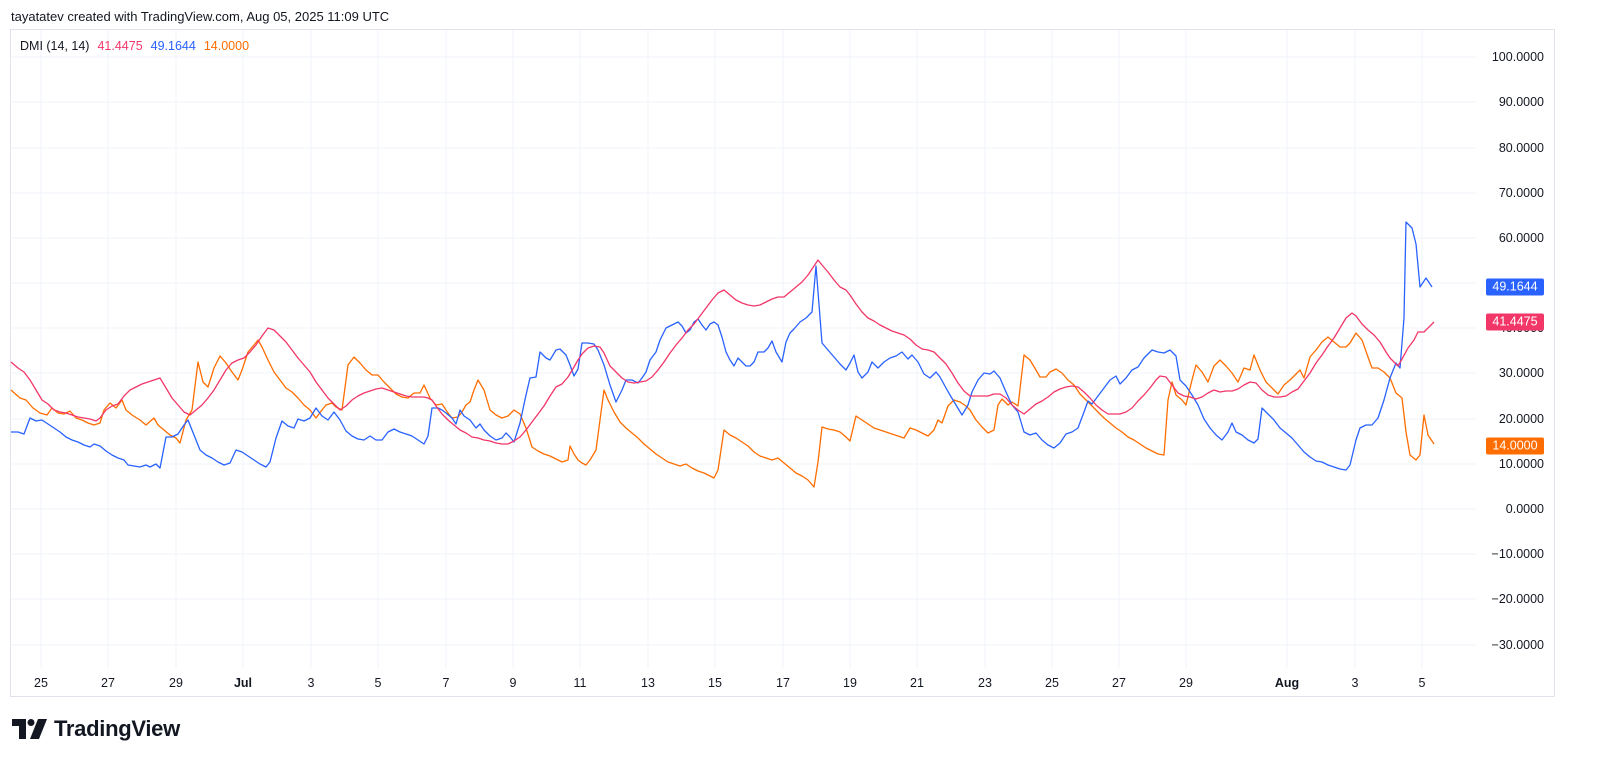 The height and width of the screenshot is (778, 1600). What do you see at coordinates (1287, 683) in the screenshot?
I see `x-axis-label-month: Aug` at bounding box center [1287, 683].